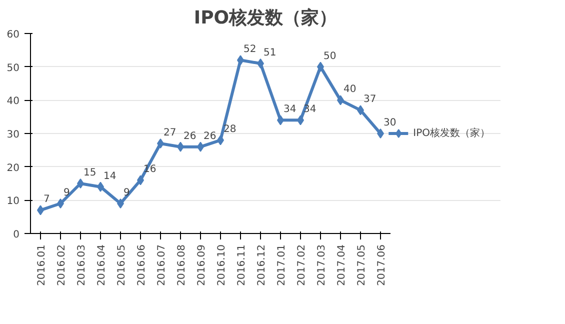 The image size is (565, 324). Describe the element at coordinates (342, 265) in the screenshot. I see `x-tick-label: 2017.04` at that location.